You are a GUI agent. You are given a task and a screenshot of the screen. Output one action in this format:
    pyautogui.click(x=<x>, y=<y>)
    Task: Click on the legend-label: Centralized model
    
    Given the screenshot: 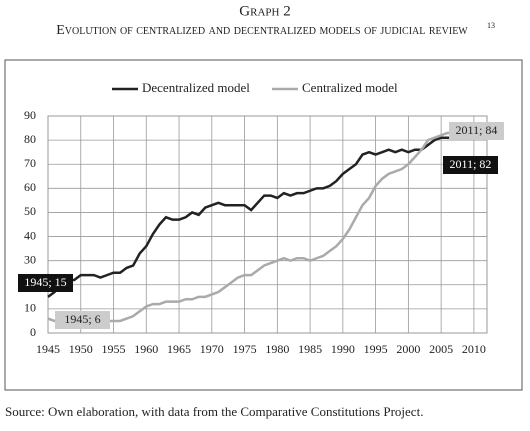 What is the action you would take?
    pyautogui.click(x=350, y=87)
    